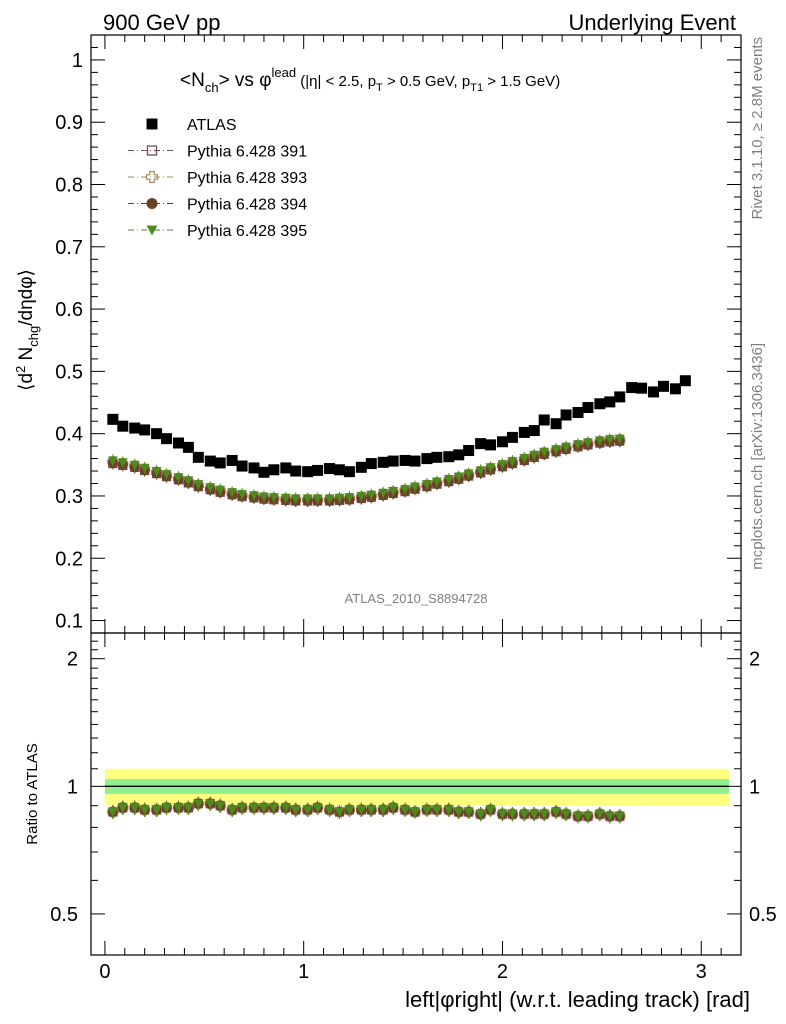 Image resolution: width=786 pixels, height=1024 pixels. I want to click on header-right: Underlying Event, so click(652, 22).